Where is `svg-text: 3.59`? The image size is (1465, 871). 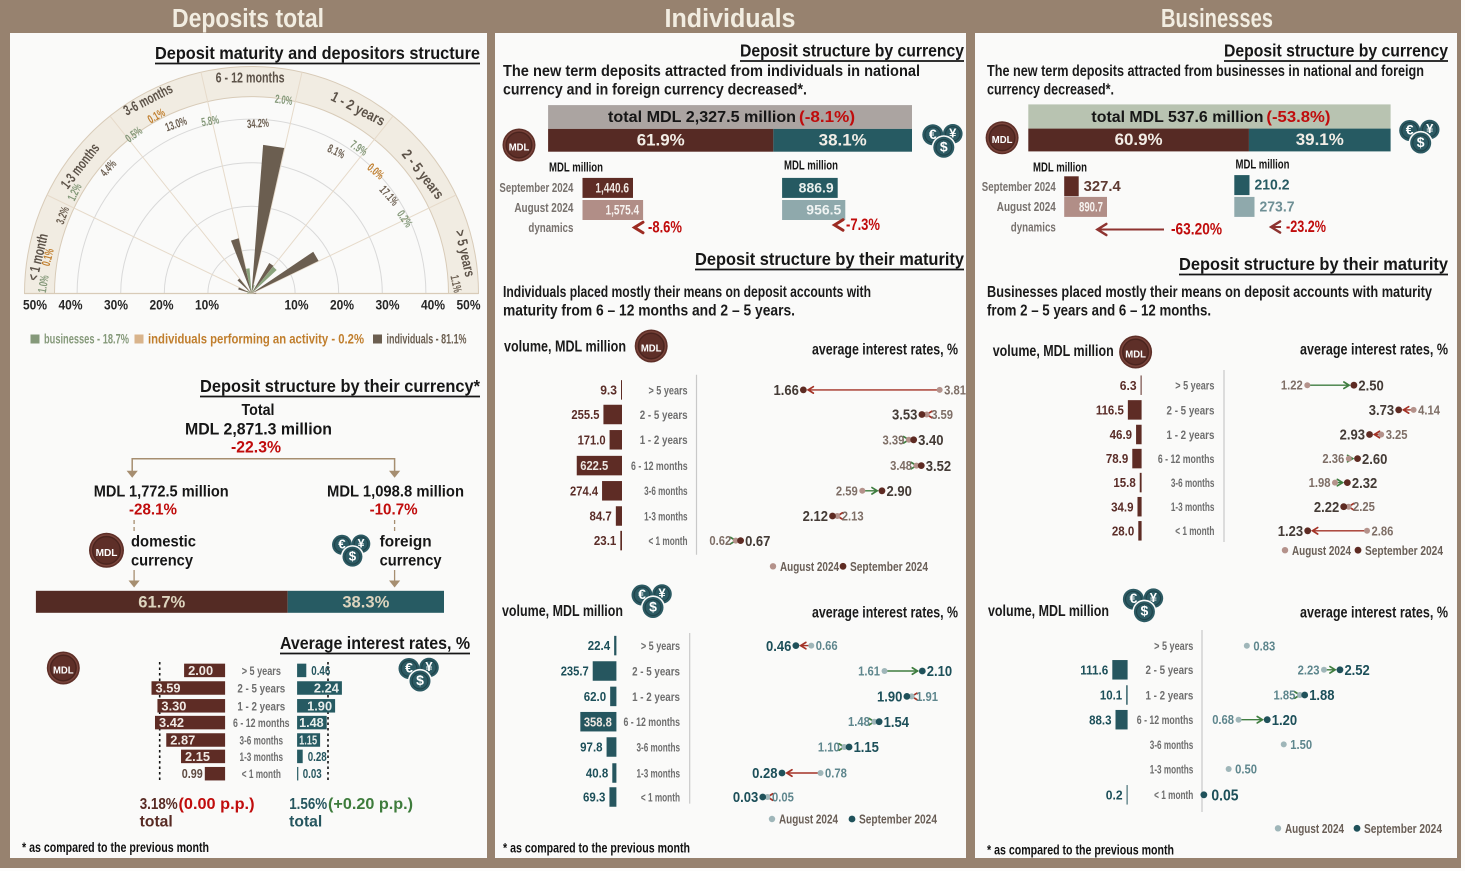 svg-text: 3.59 is located at coordinates (942, 415).